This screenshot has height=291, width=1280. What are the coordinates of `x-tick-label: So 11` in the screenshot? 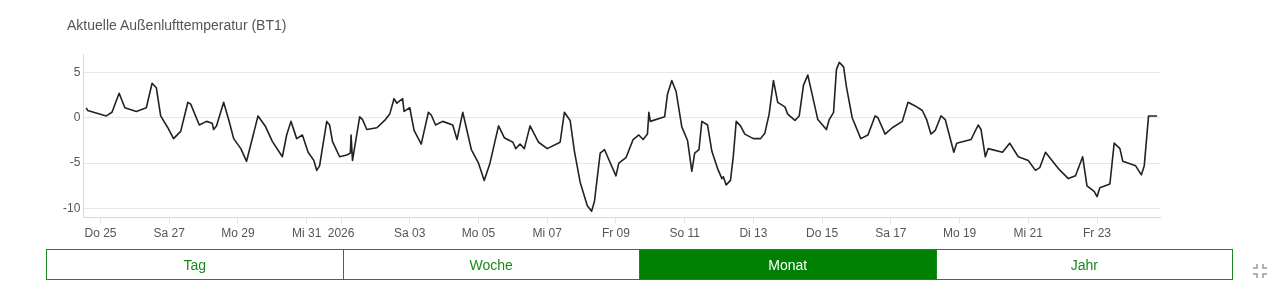 It's located at (685, 233).